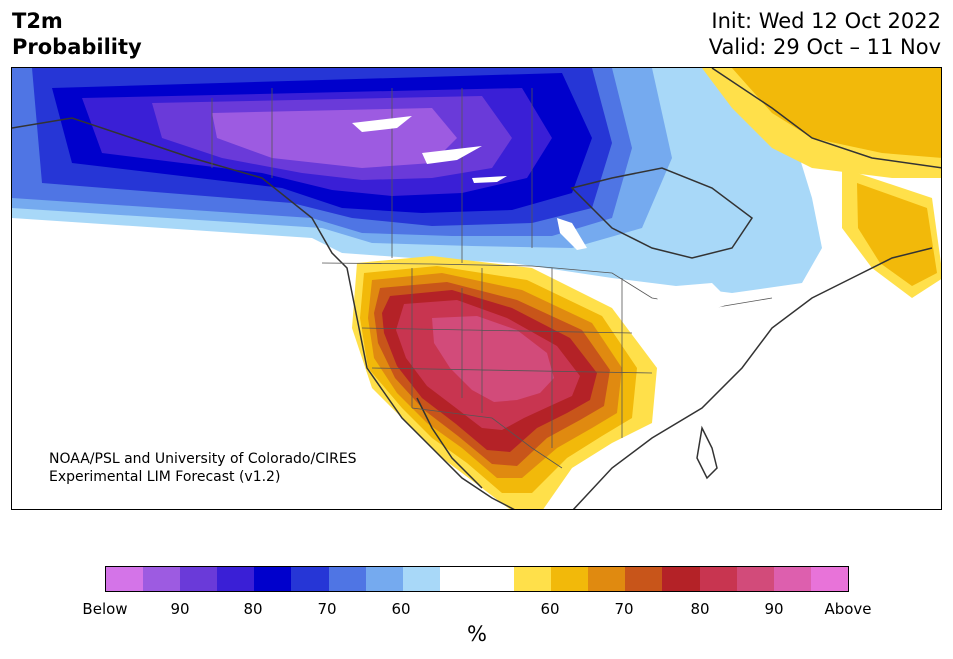 The height and width of the screenshot is (659, 953). I want to click on province-lines, so click(372, 175).